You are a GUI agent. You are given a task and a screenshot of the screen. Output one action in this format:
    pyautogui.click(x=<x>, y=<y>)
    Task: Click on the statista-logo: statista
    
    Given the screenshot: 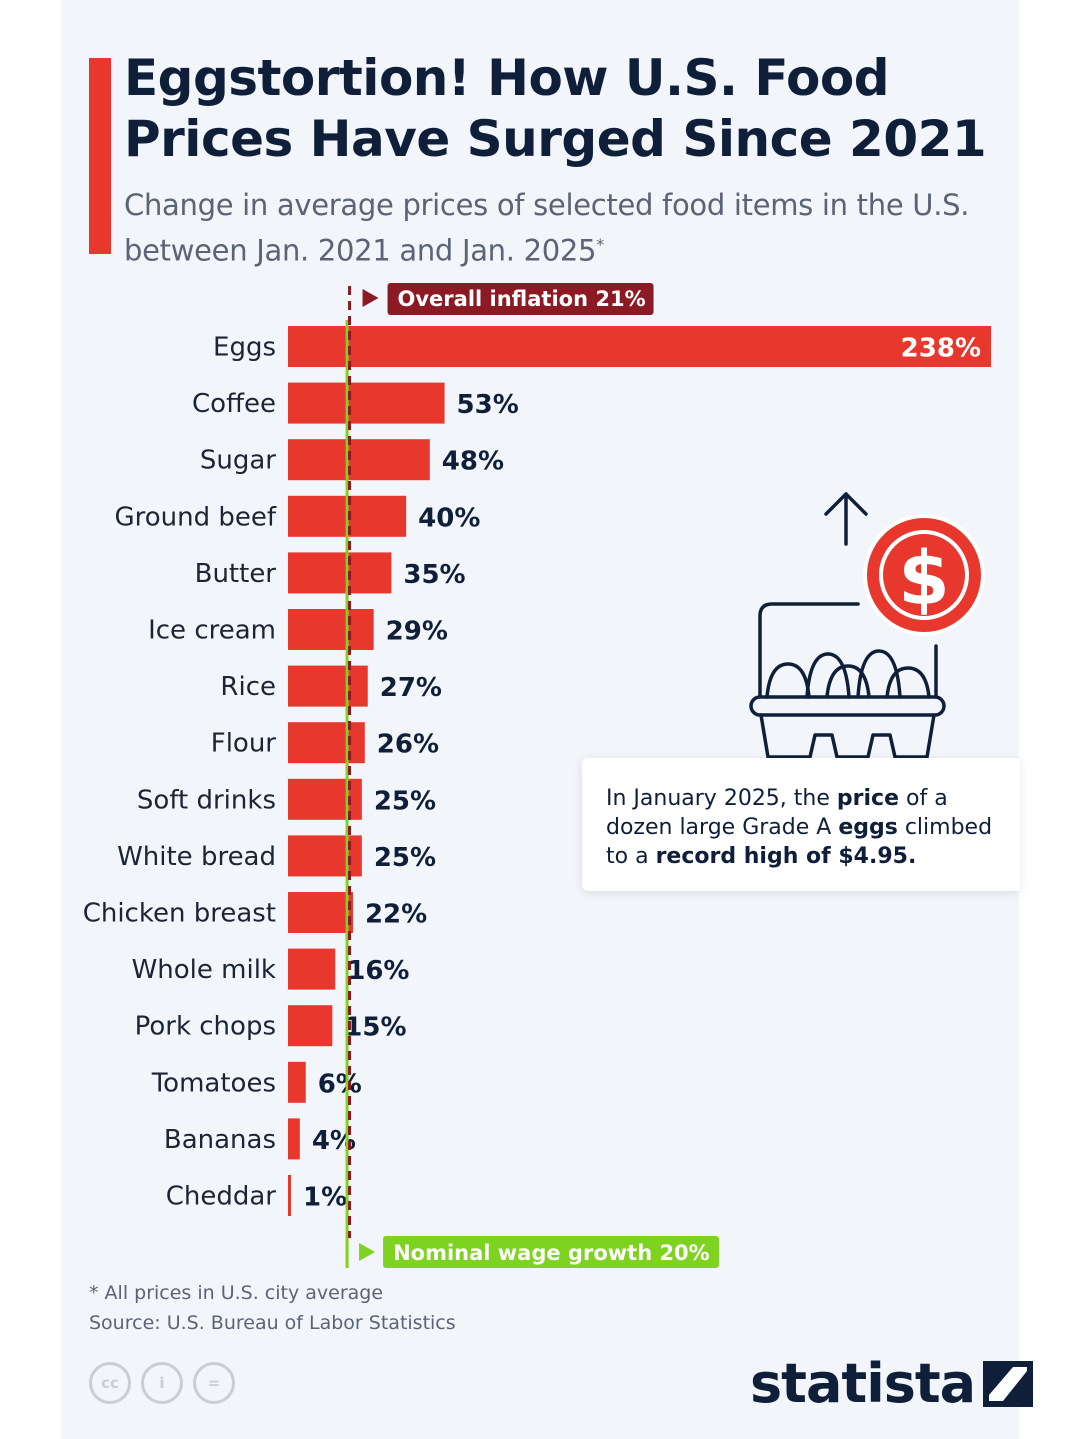 What is the action you would take?
    pyautogui.click(x=892, y=1383)
    